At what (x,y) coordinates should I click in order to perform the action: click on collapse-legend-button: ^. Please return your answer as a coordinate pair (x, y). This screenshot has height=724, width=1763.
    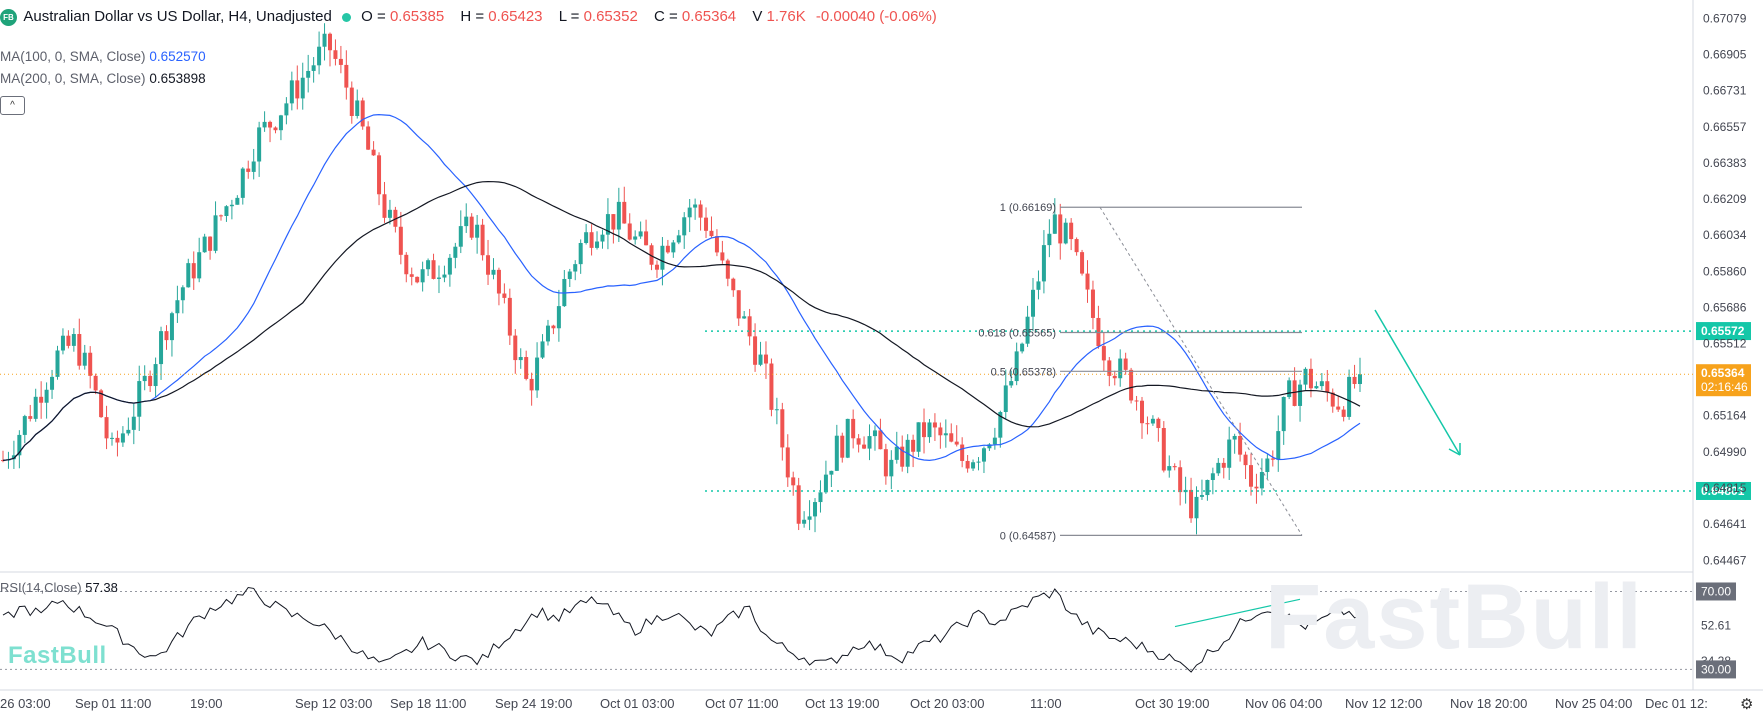
    Looking at the image, I should click on (12, 105).